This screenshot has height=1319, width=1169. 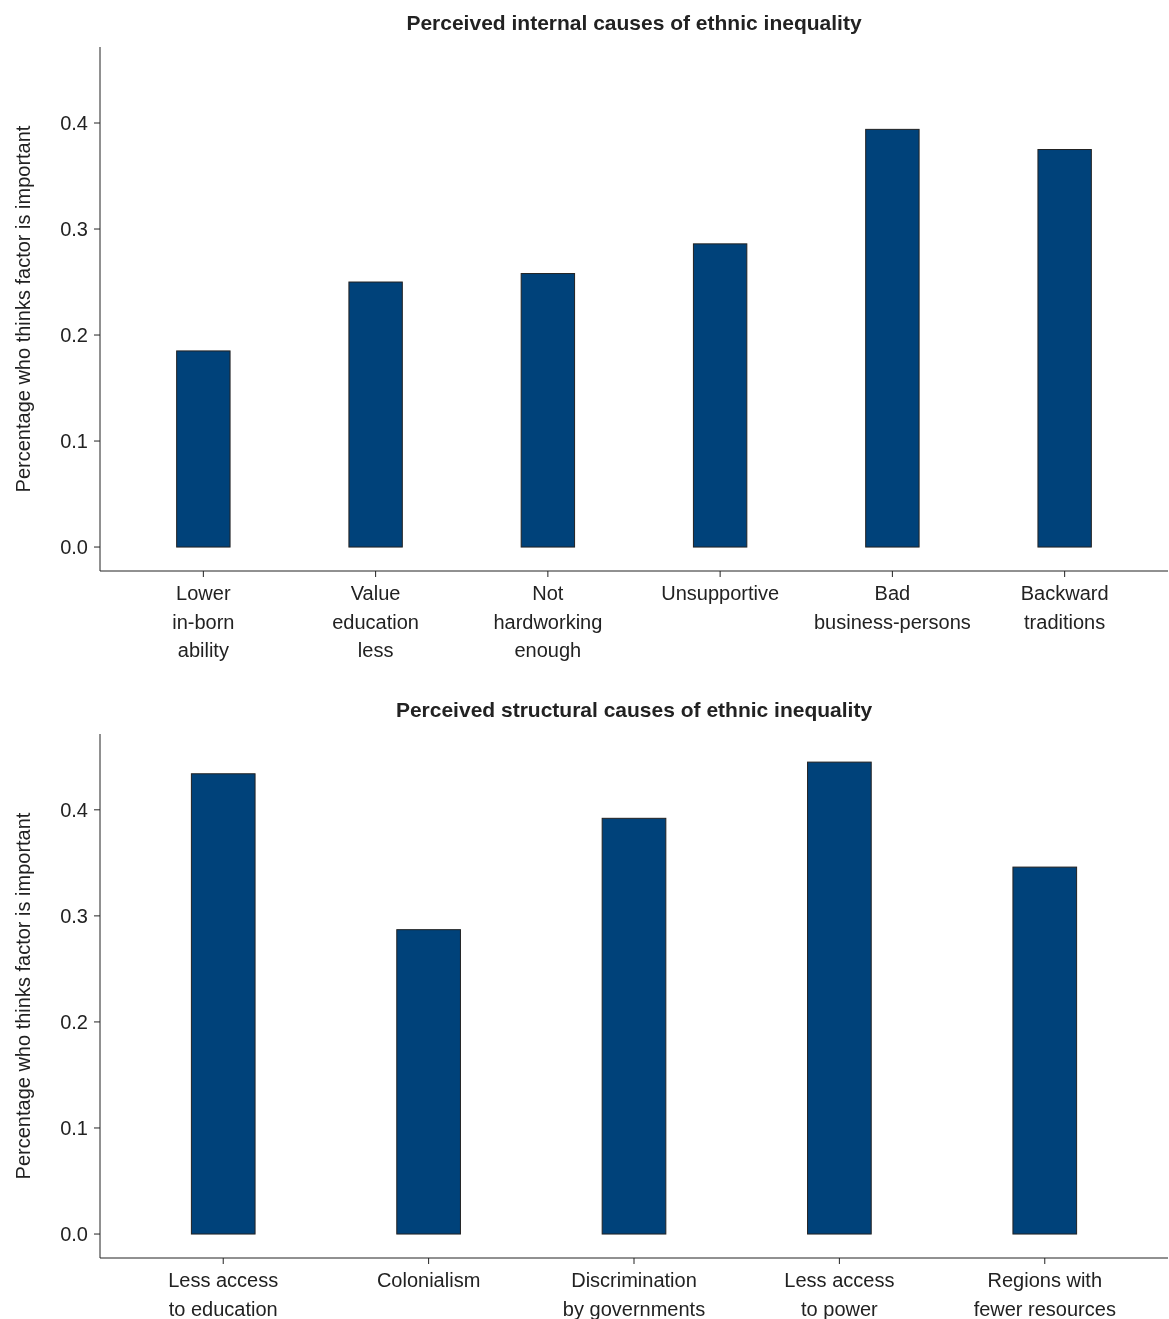 What do you see at coordinates (634, 709) in the screenshot?
I see `chart-title: Perceived structural causes of ethnic inequality` at bounding box center [634, 709].